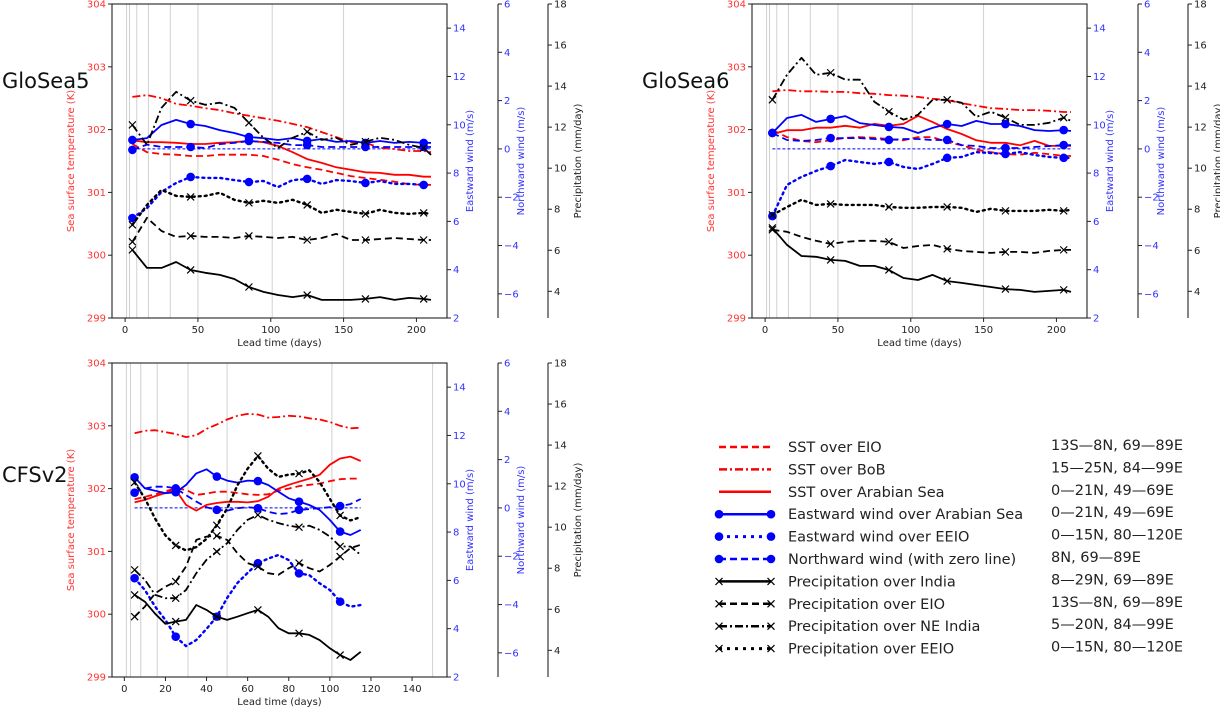 Image resolution: width=1220 pixels, height=708 pixels. What do you see at coordinates (507, 101) in the screenshot?
I see `northward-wind-tick-label: 2` at bounding box center [507, 101].